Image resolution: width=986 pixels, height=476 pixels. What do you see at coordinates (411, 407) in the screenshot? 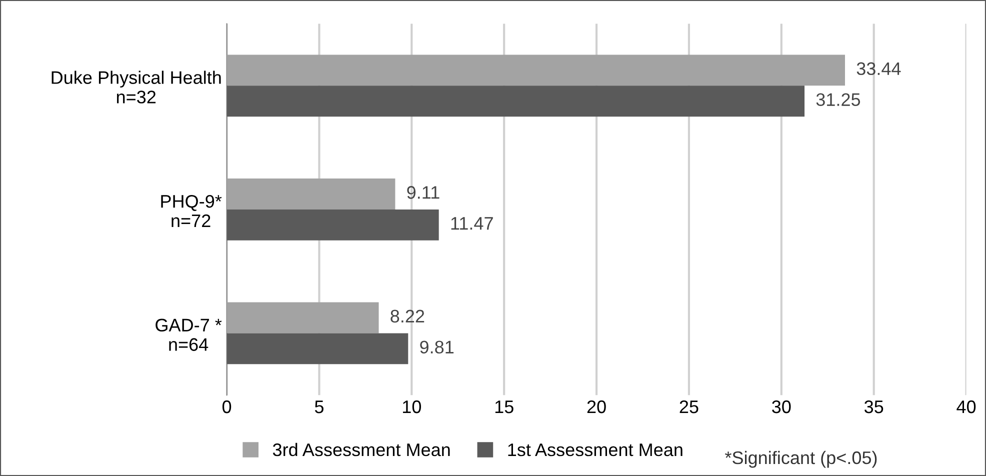
I see `x-tick-label: 10` at bounding box center [411, 407].